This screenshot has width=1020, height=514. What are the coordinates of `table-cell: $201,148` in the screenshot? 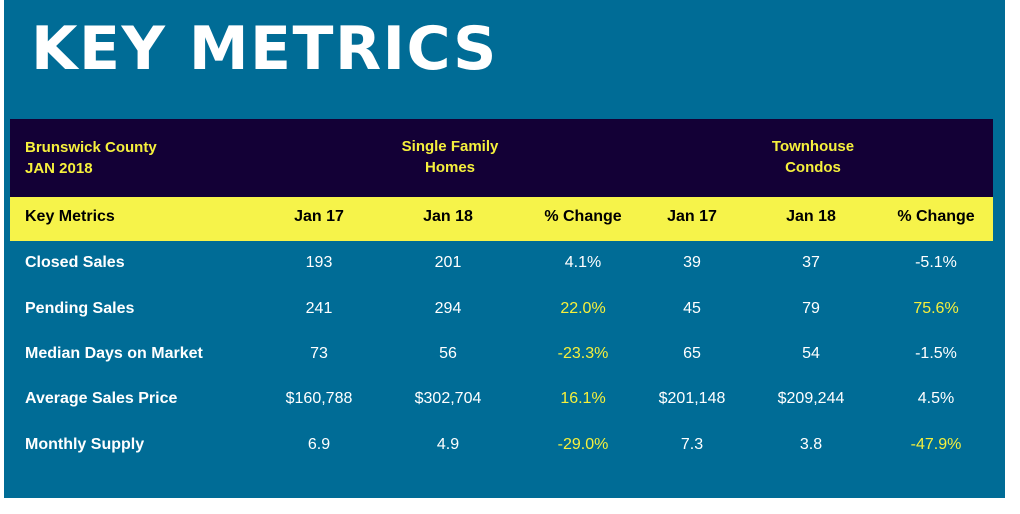 It's located at (692, 398).